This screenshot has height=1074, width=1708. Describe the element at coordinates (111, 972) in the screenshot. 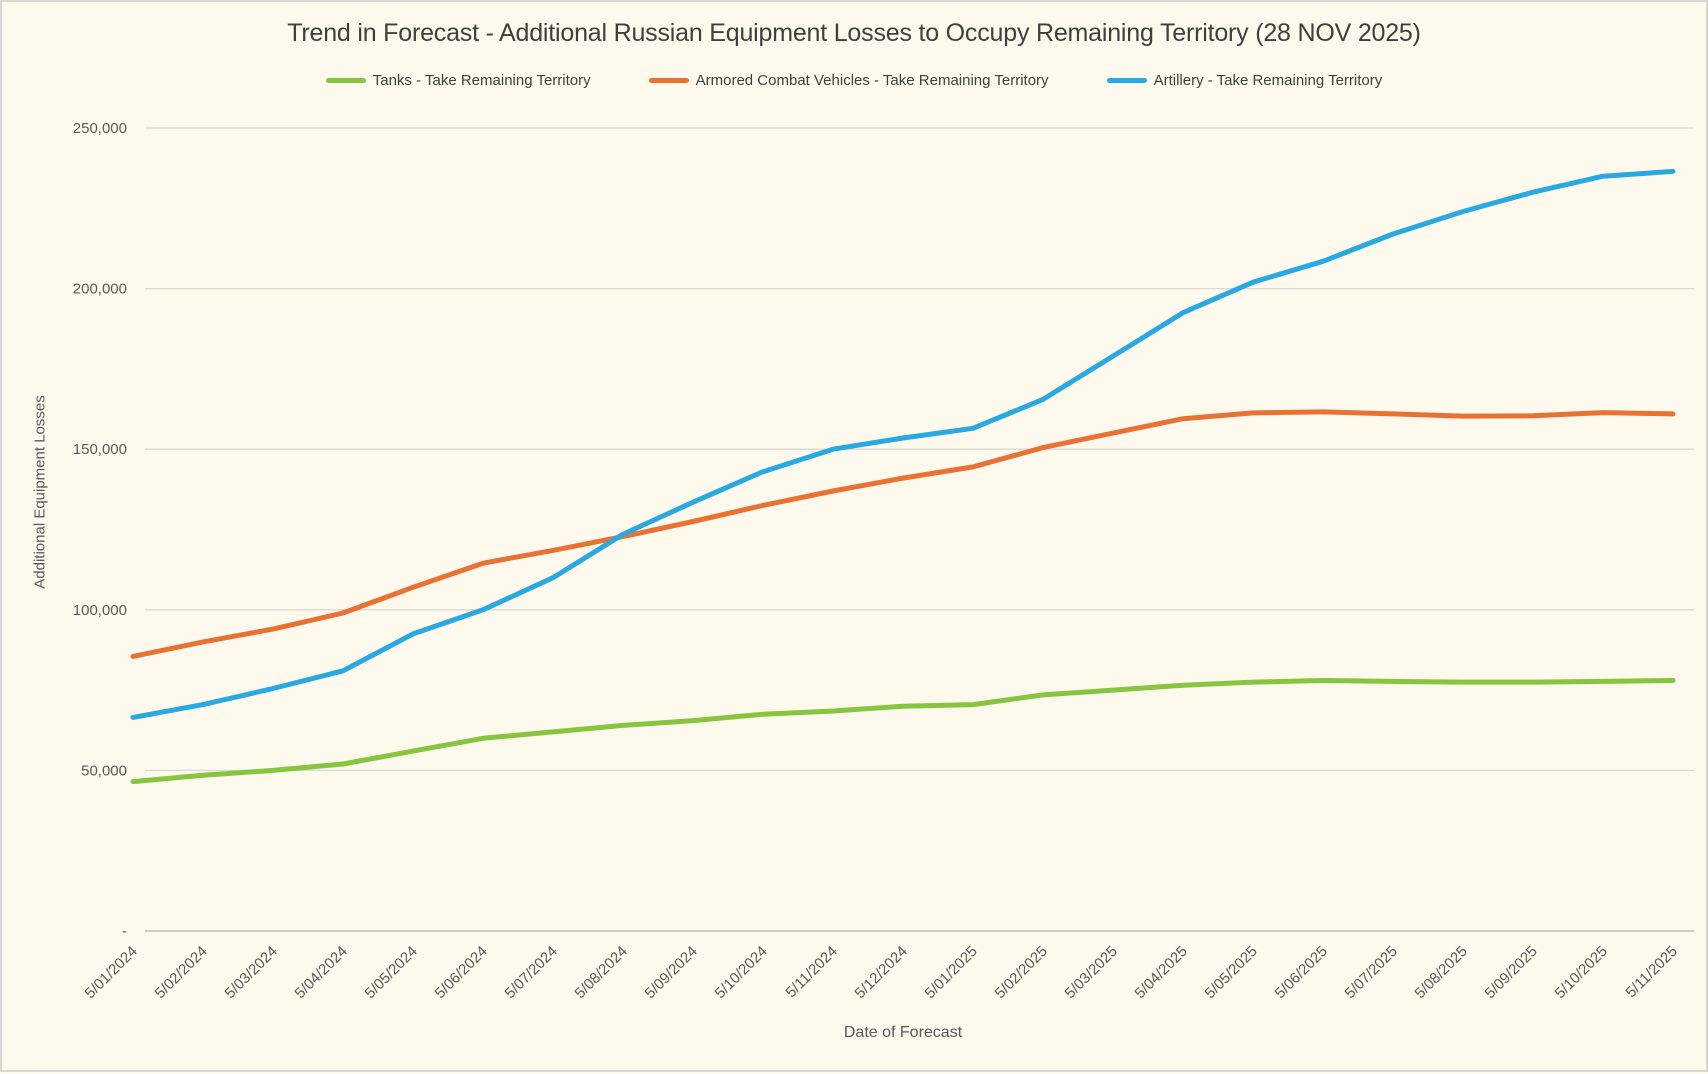

I see `x-tick-label: 5/01/2024` at that location.